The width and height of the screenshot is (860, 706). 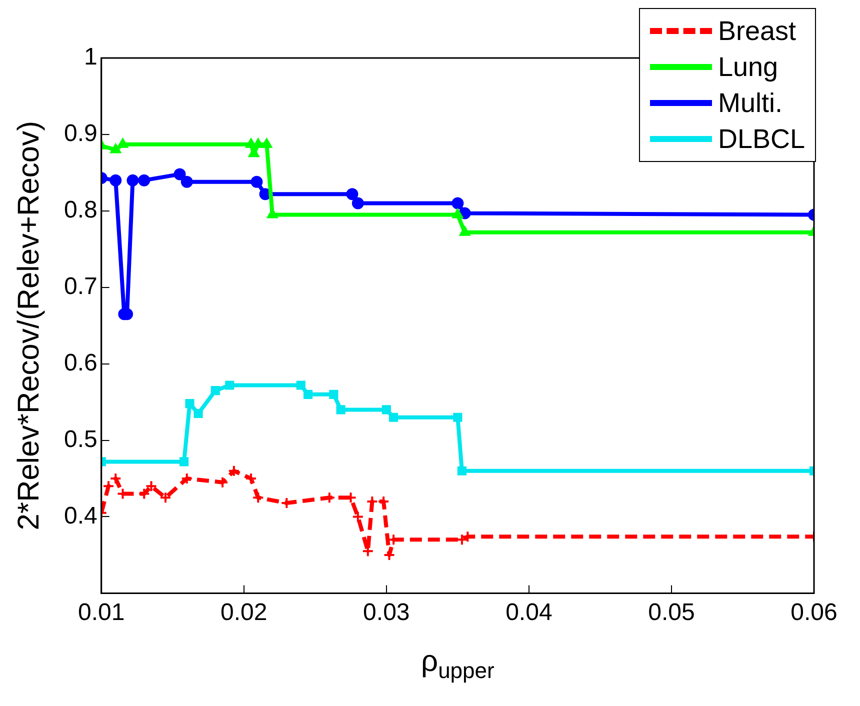 What do you see at coordinates (101, 612) in the screenshot?
I see `x-tick-label: 0.01` at bounding box center [101, 612].